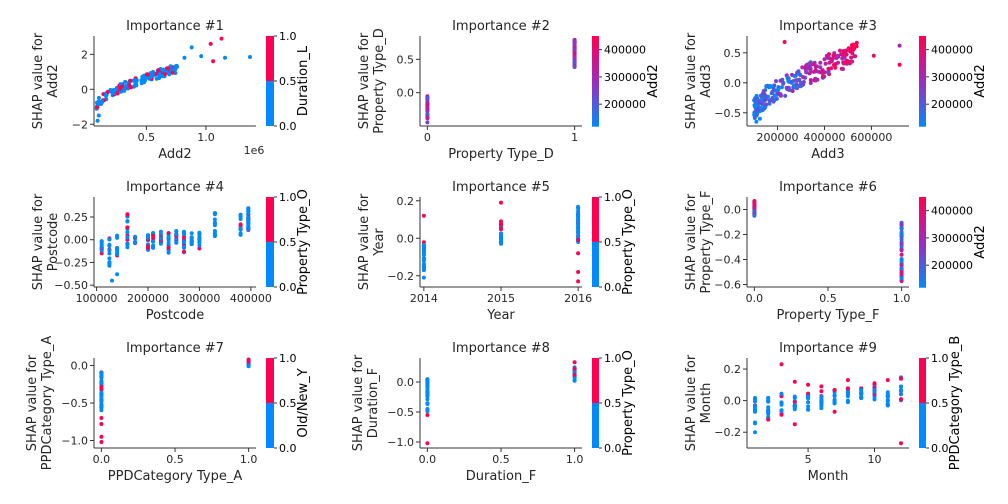 This screenshot has height=504, width=1008. Describe the element at coordinates (727, 260) in the screenshot. I see `y-tick-label: −0.4` at that location.